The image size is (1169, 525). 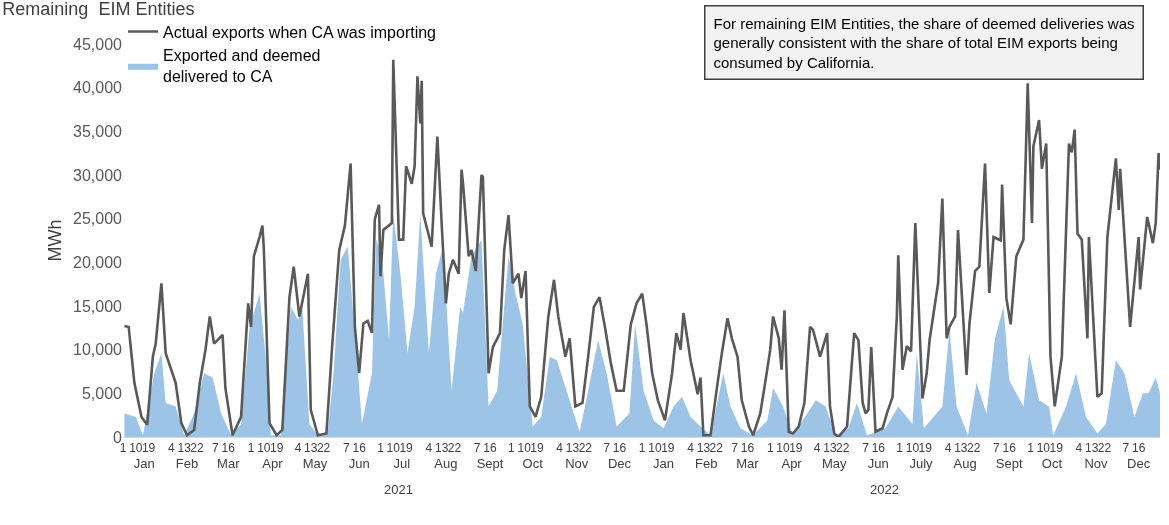 I want to click on chart-title: Remaining EIM Entities, so click(x=98, y=10).